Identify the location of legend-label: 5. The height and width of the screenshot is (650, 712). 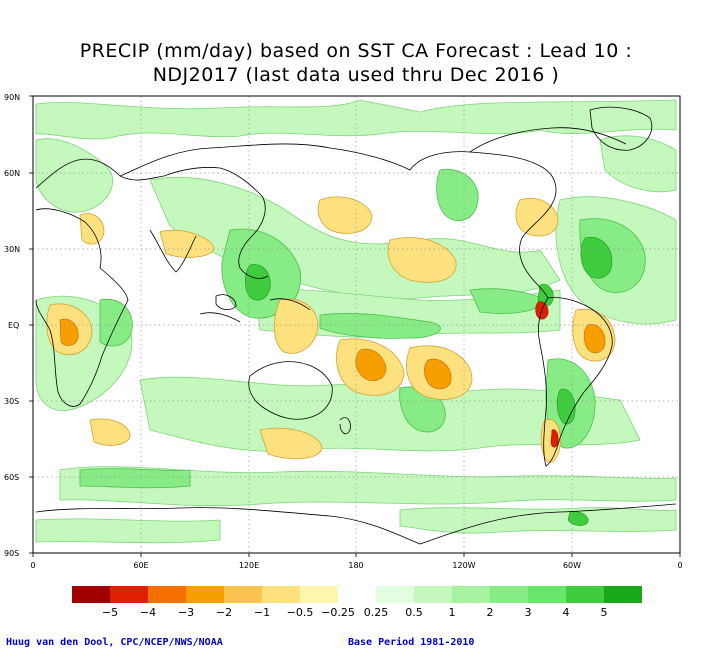
(604, 612).